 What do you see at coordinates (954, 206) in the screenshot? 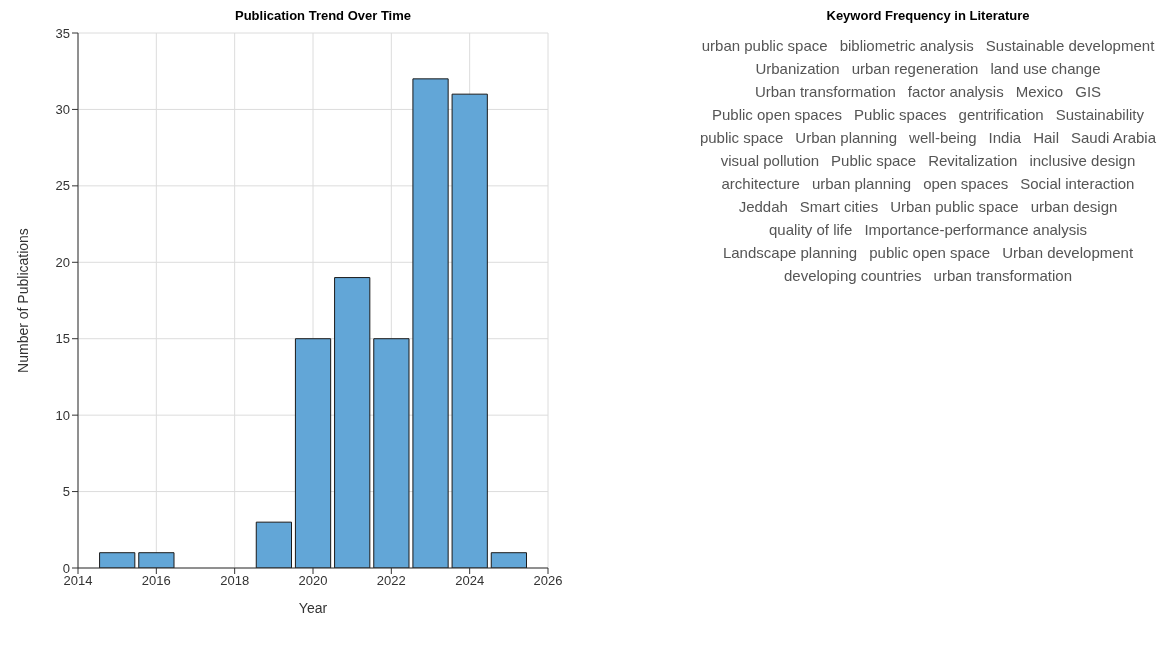
I see `text: Urban public space` at bounding box center [954, 206].